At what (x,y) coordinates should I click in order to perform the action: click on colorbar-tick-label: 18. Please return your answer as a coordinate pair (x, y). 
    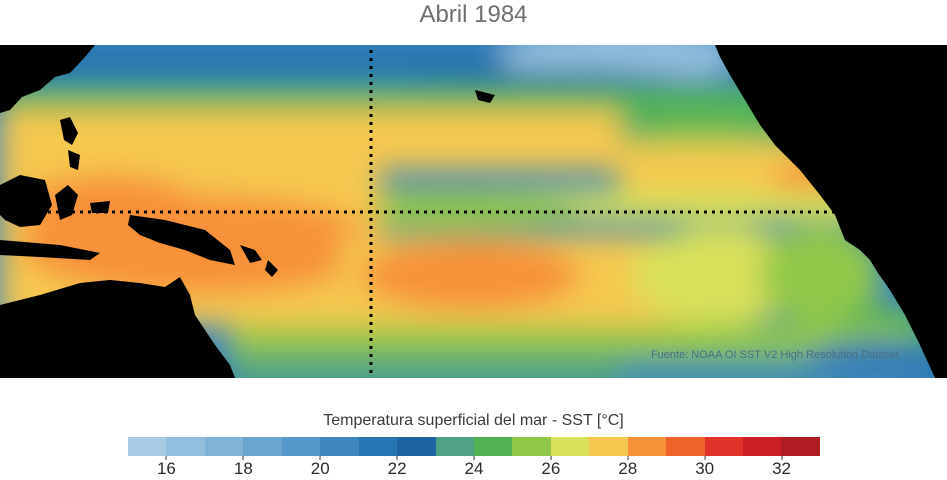
    Looking at the image, I should click on (243, 468).